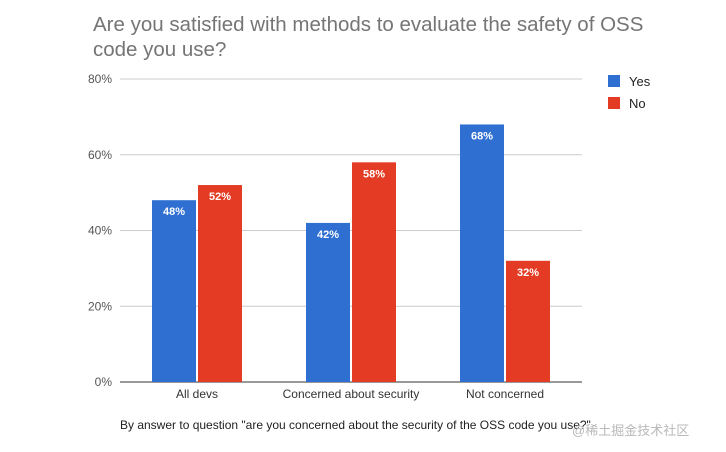  Describe the element at coordinates (640, 81) in the screenshot. I see `legend-label-yes: Yes` at that location.